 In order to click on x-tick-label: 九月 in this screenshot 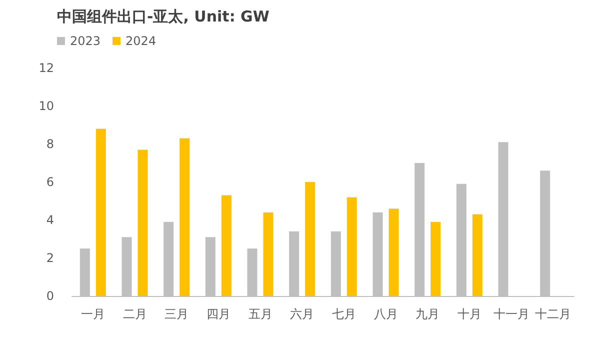, I will do `click(428, 314)`.